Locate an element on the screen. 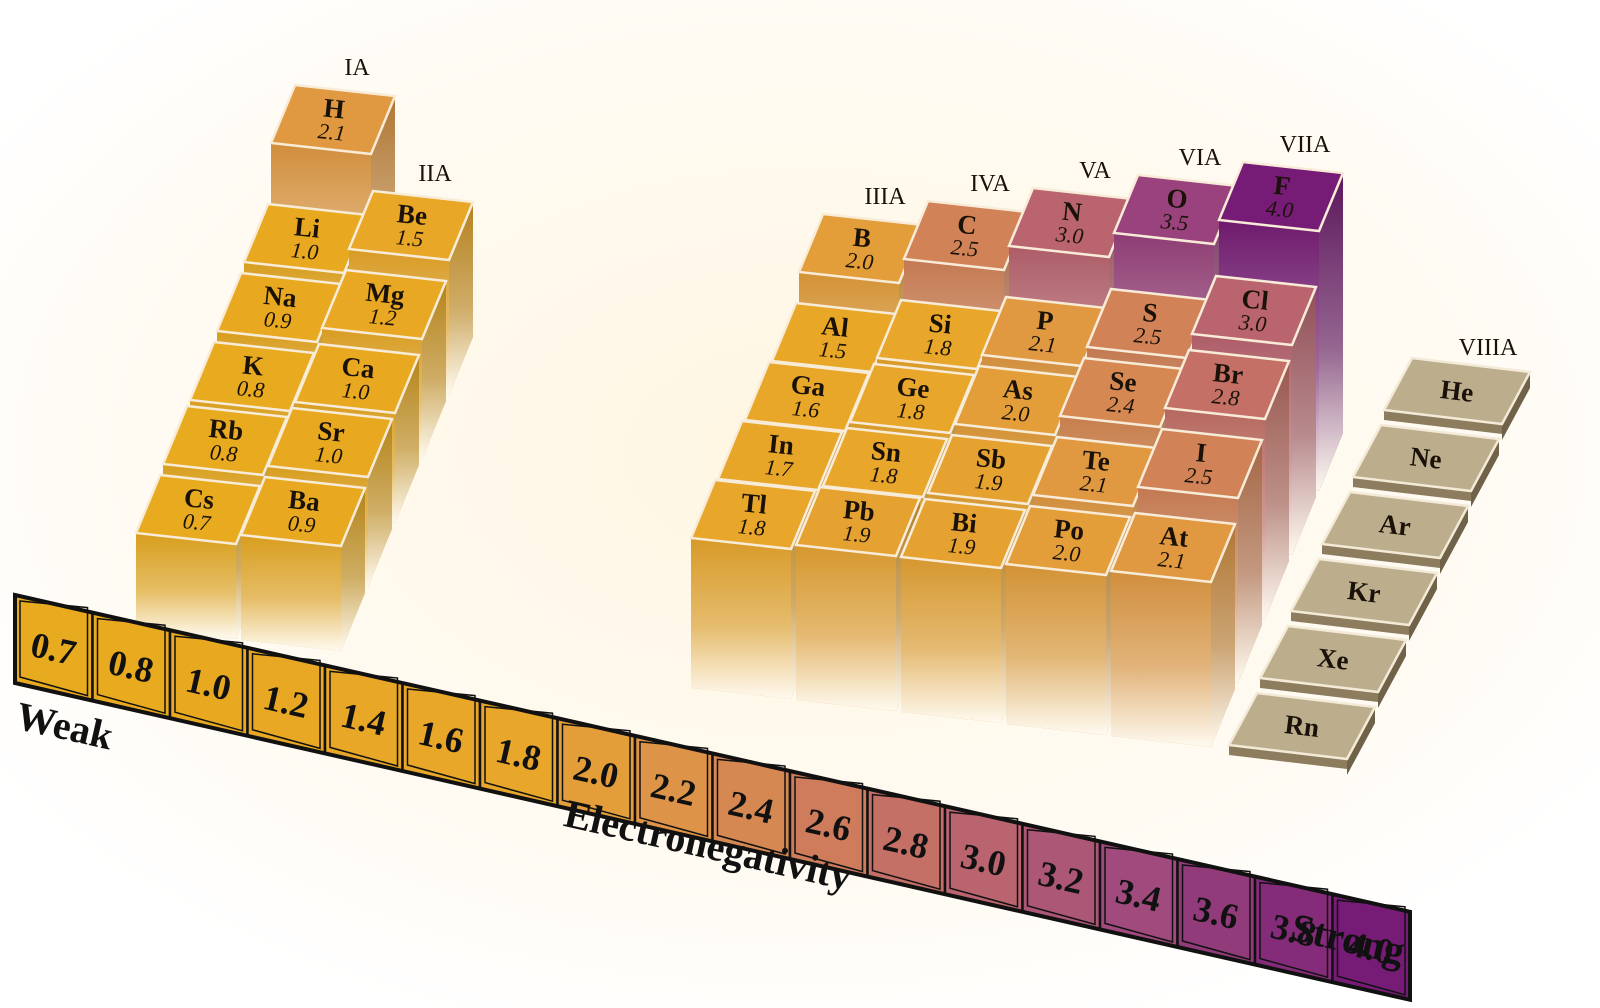 This screenshot has height=1008, width=1600. group-label: VIIA is located at coordinates (1305, 145).